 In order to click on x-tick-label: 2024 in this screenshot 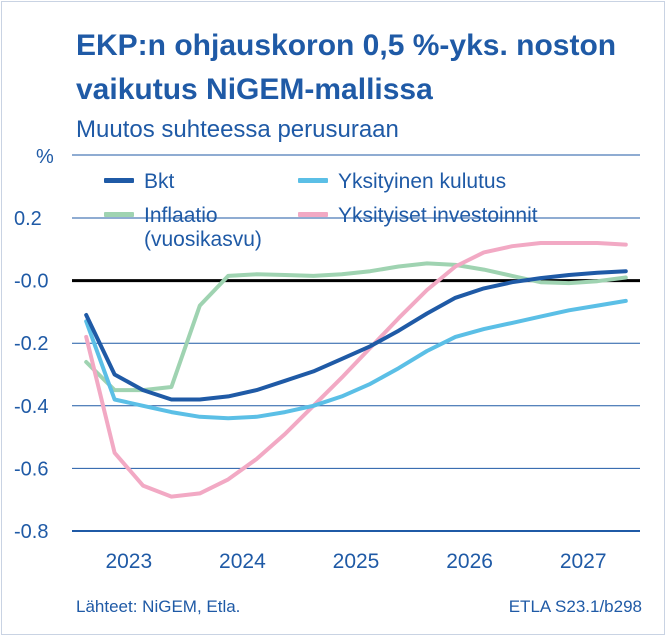, I will do `click(242, 561)`.